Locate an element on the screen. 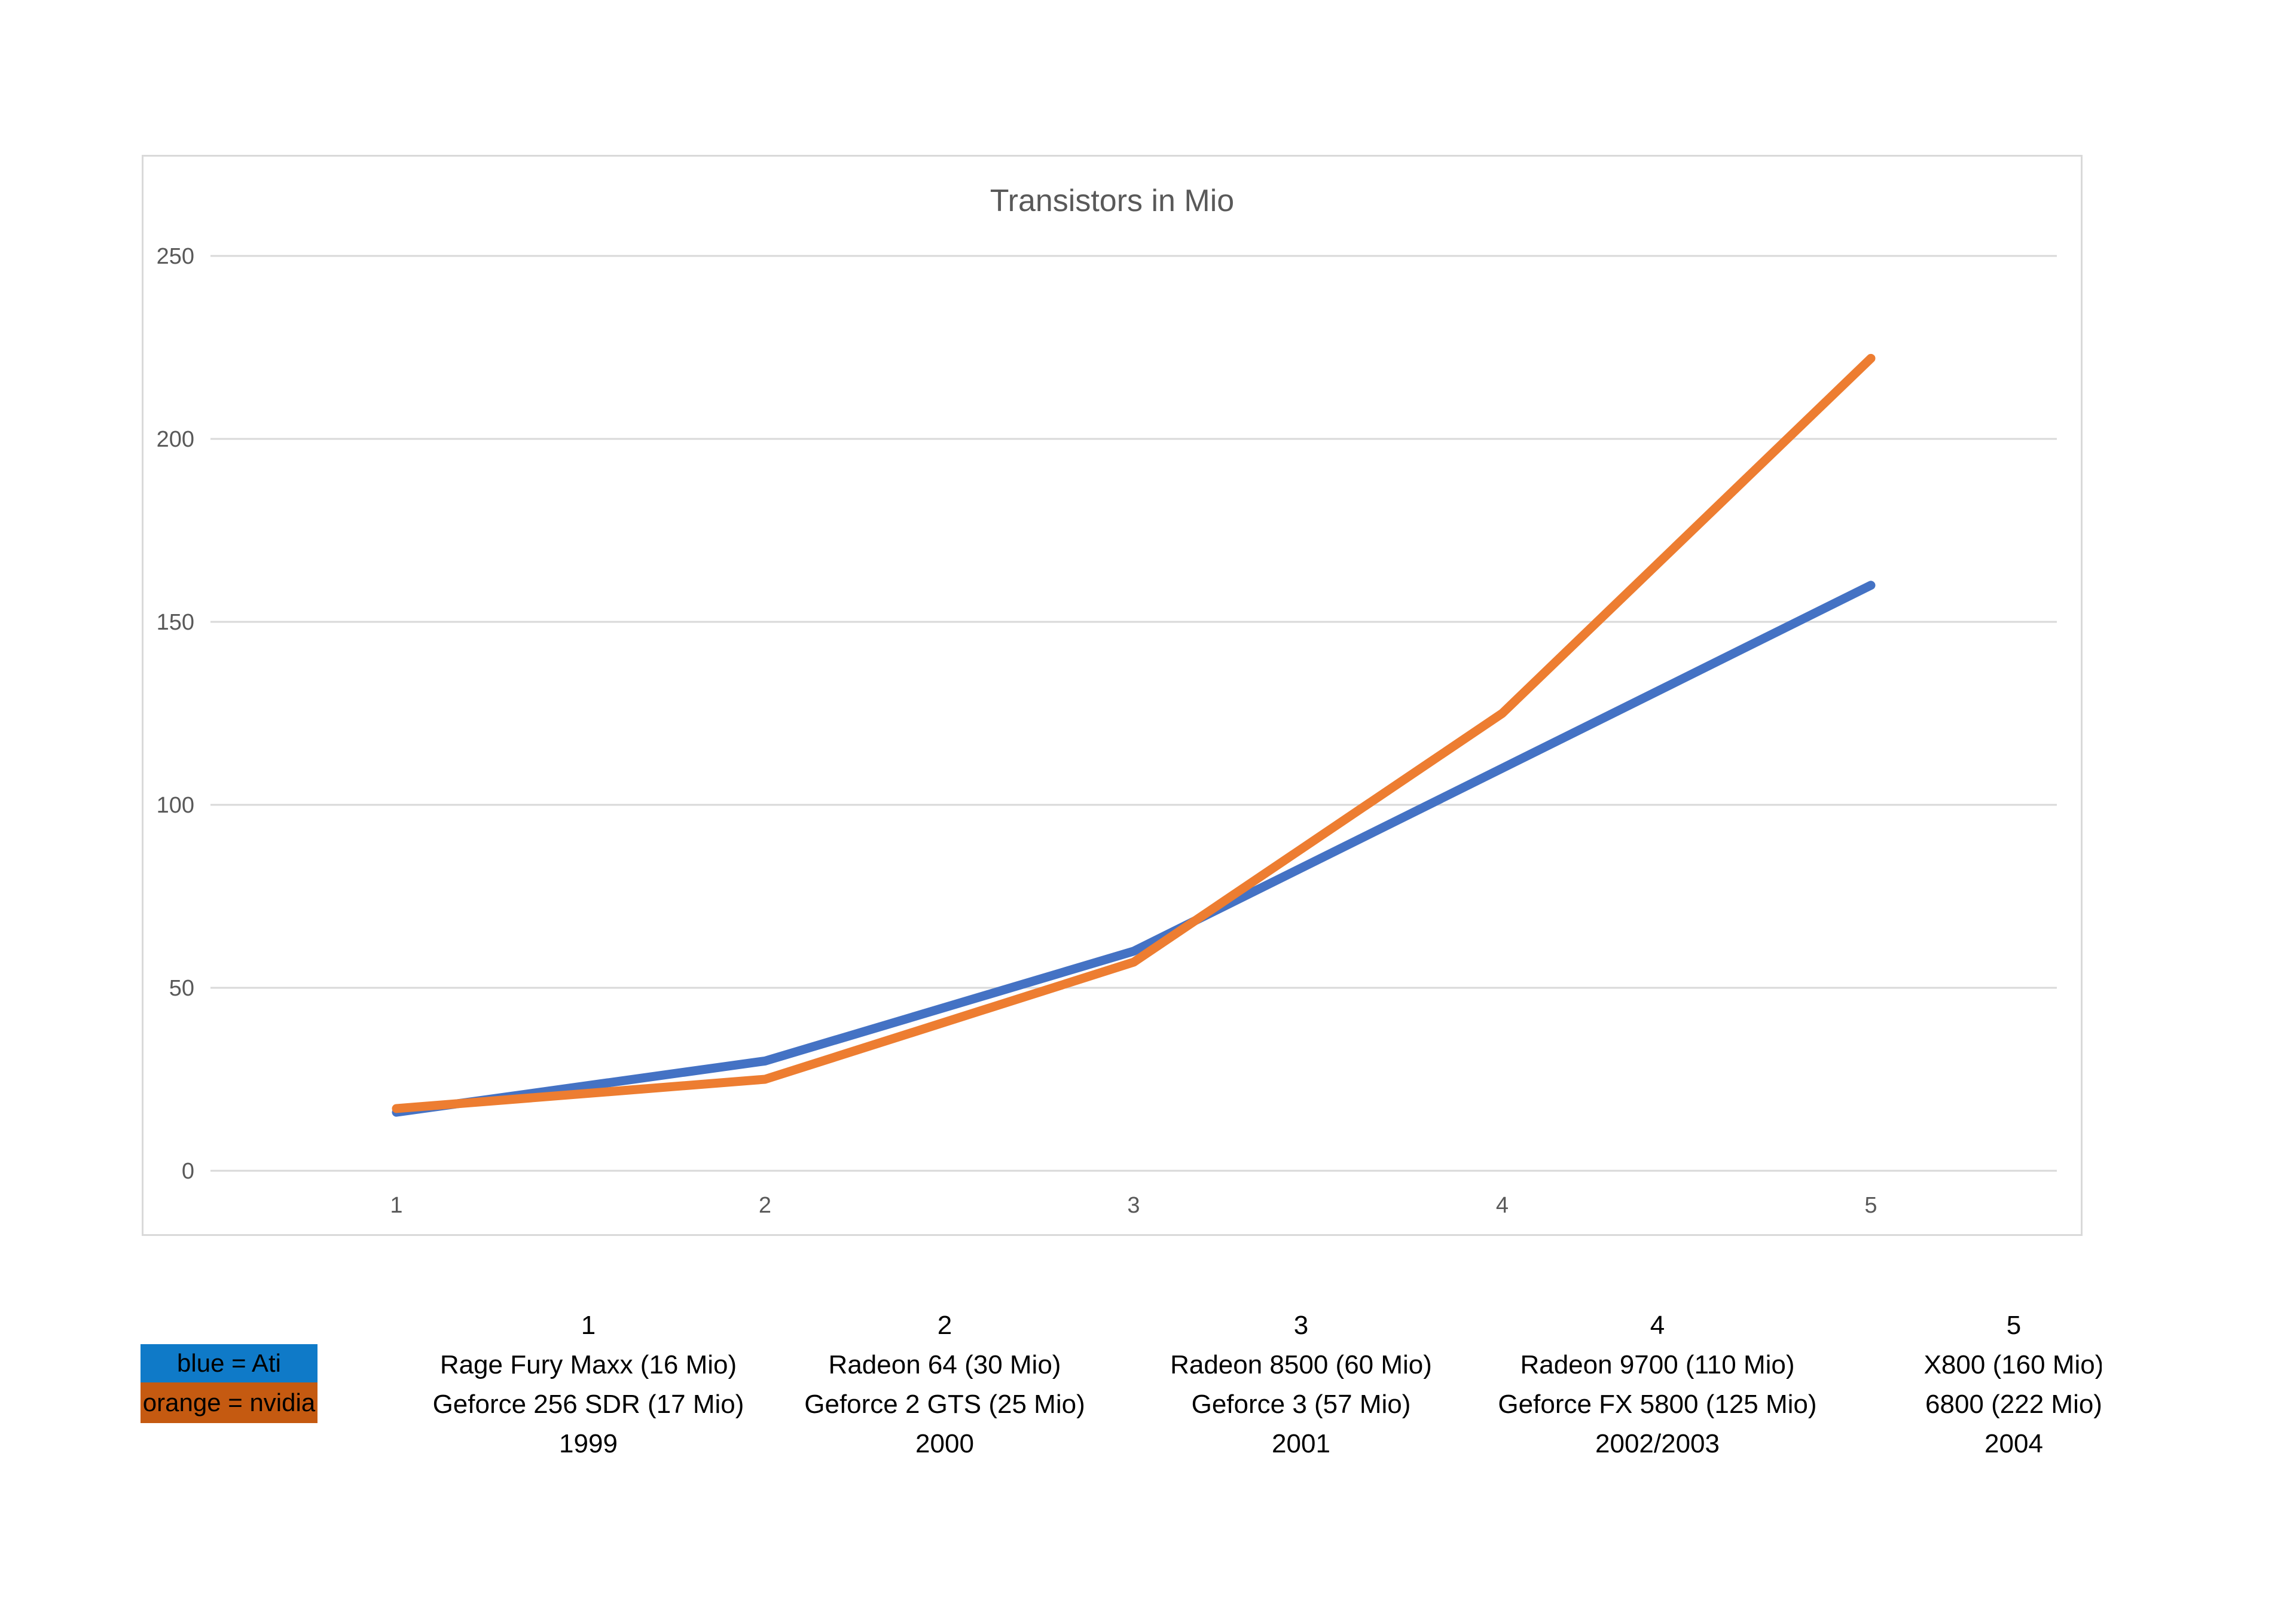 The width and height of the screenshot is (2296, 1624). ati-card-cell: Radeon 64 (30 Mio) is located at coordinates (944, 1364).